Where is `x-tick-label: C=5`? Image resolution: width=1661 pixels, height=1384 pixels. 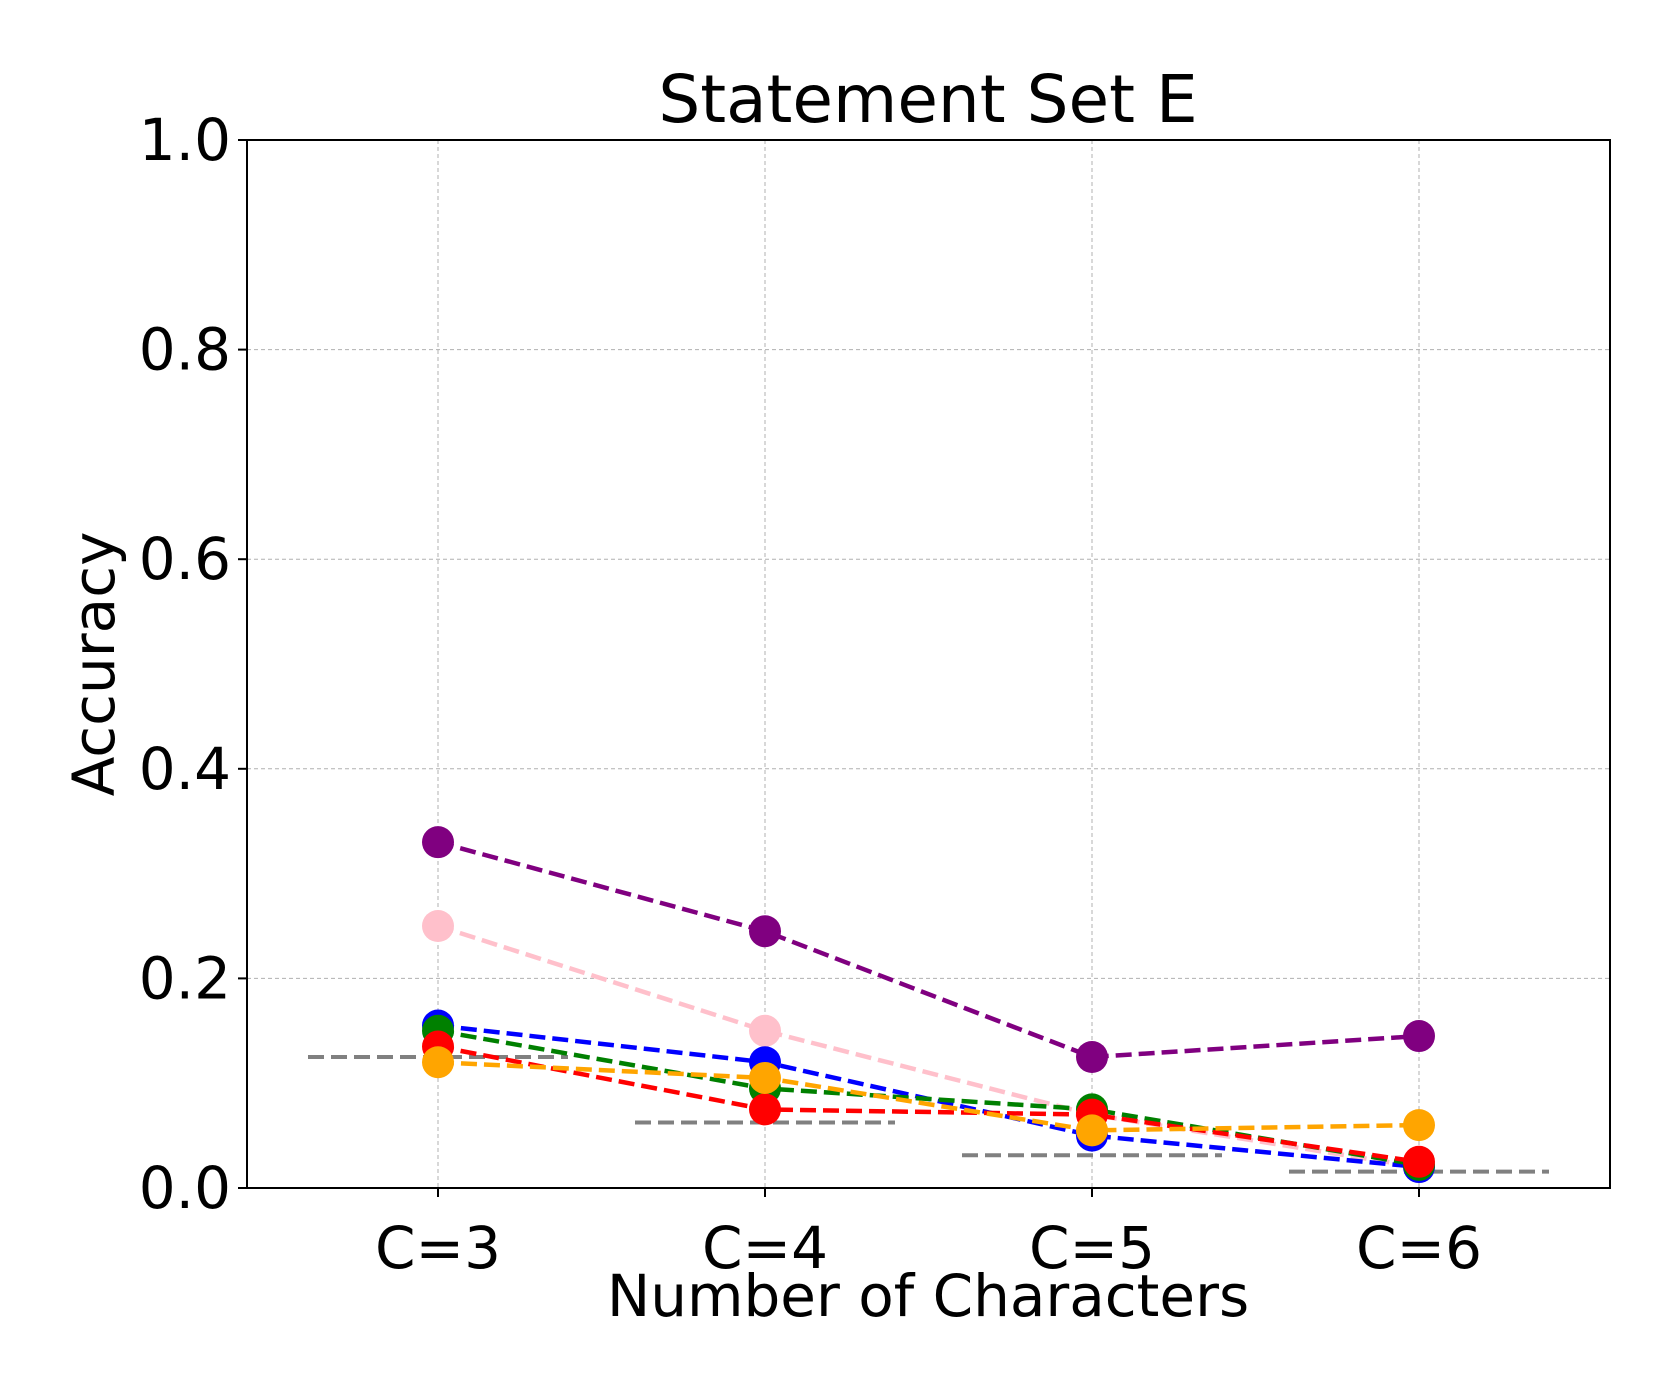
x-tick-label: C=5 is located at coordinates (1092, 1248).